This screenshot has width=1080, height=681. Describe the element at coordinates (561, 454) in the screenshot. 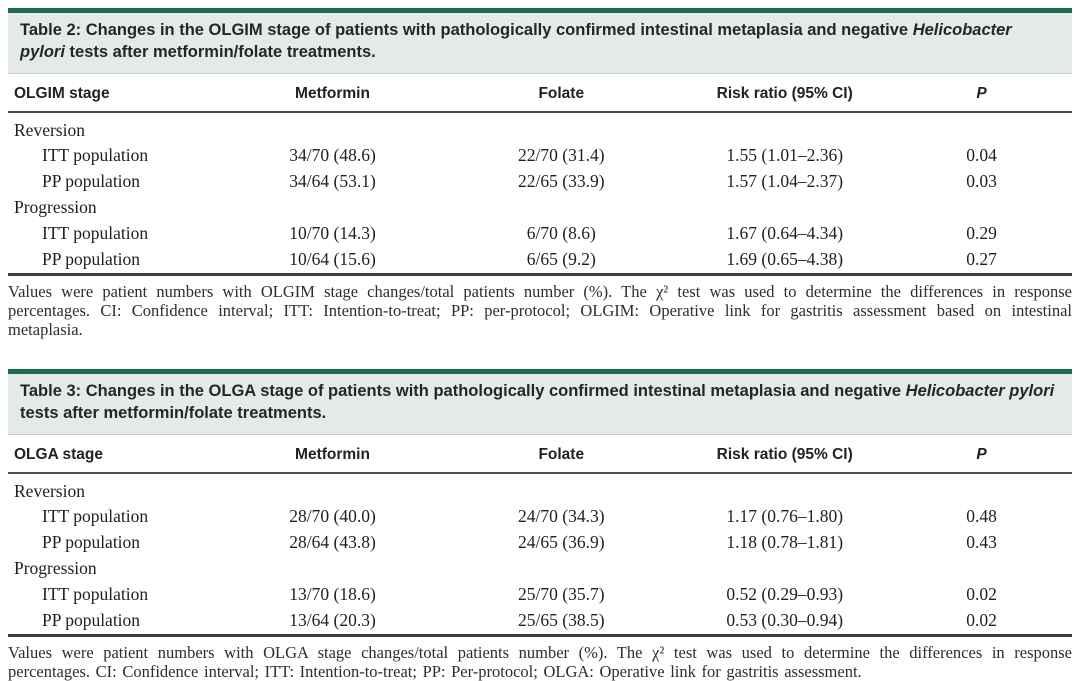

I see `table3-col-header-folate: Folate` at that location.